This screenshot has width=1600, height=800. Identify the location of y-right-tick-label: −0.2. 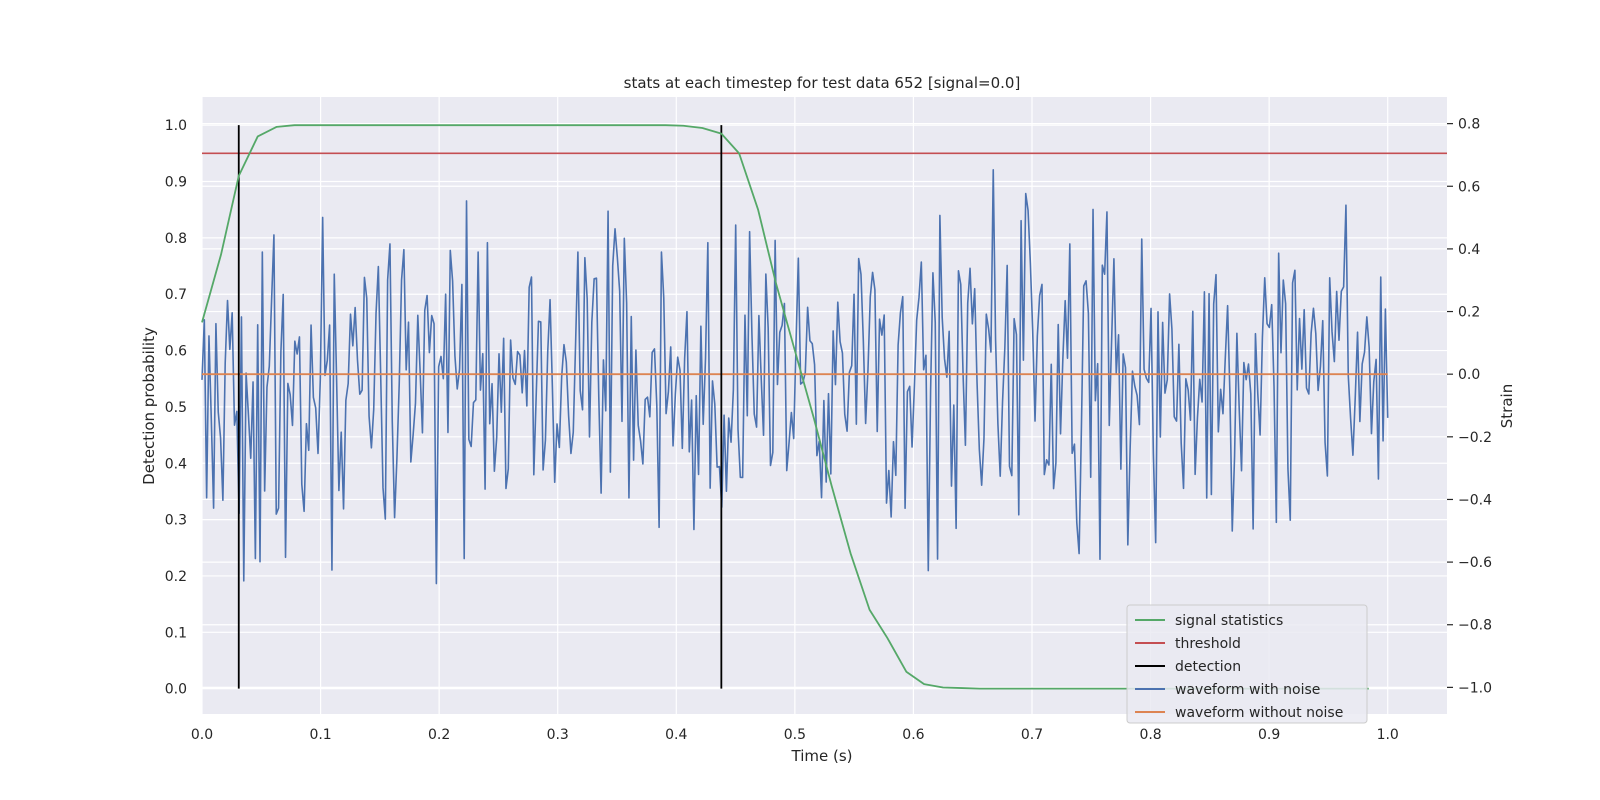
(1475, 438).